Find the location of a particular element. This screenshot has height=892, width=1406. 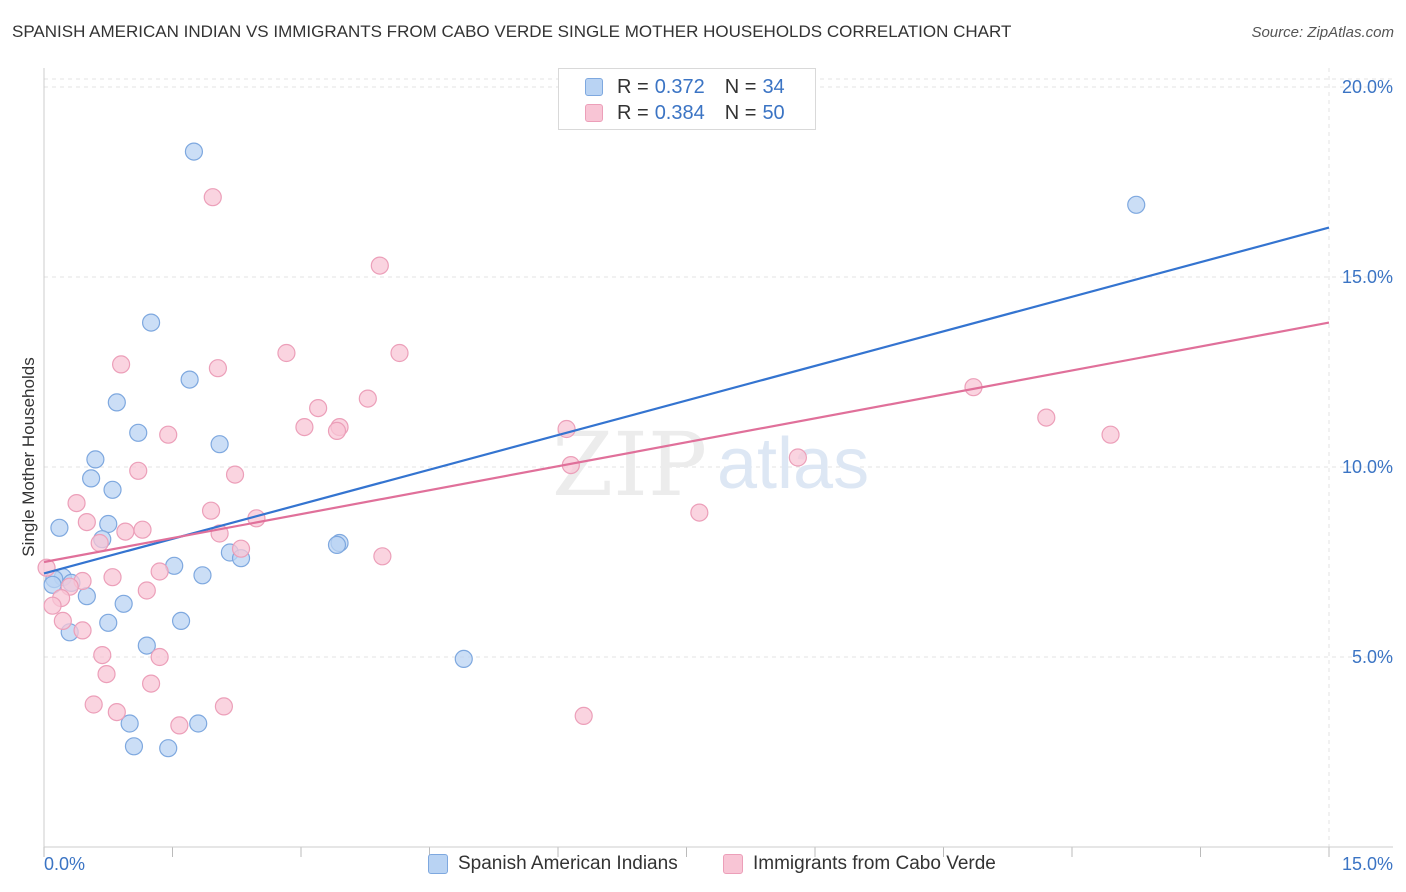

y-tick-label: 5.0% is located at coordinates (1372, 657).